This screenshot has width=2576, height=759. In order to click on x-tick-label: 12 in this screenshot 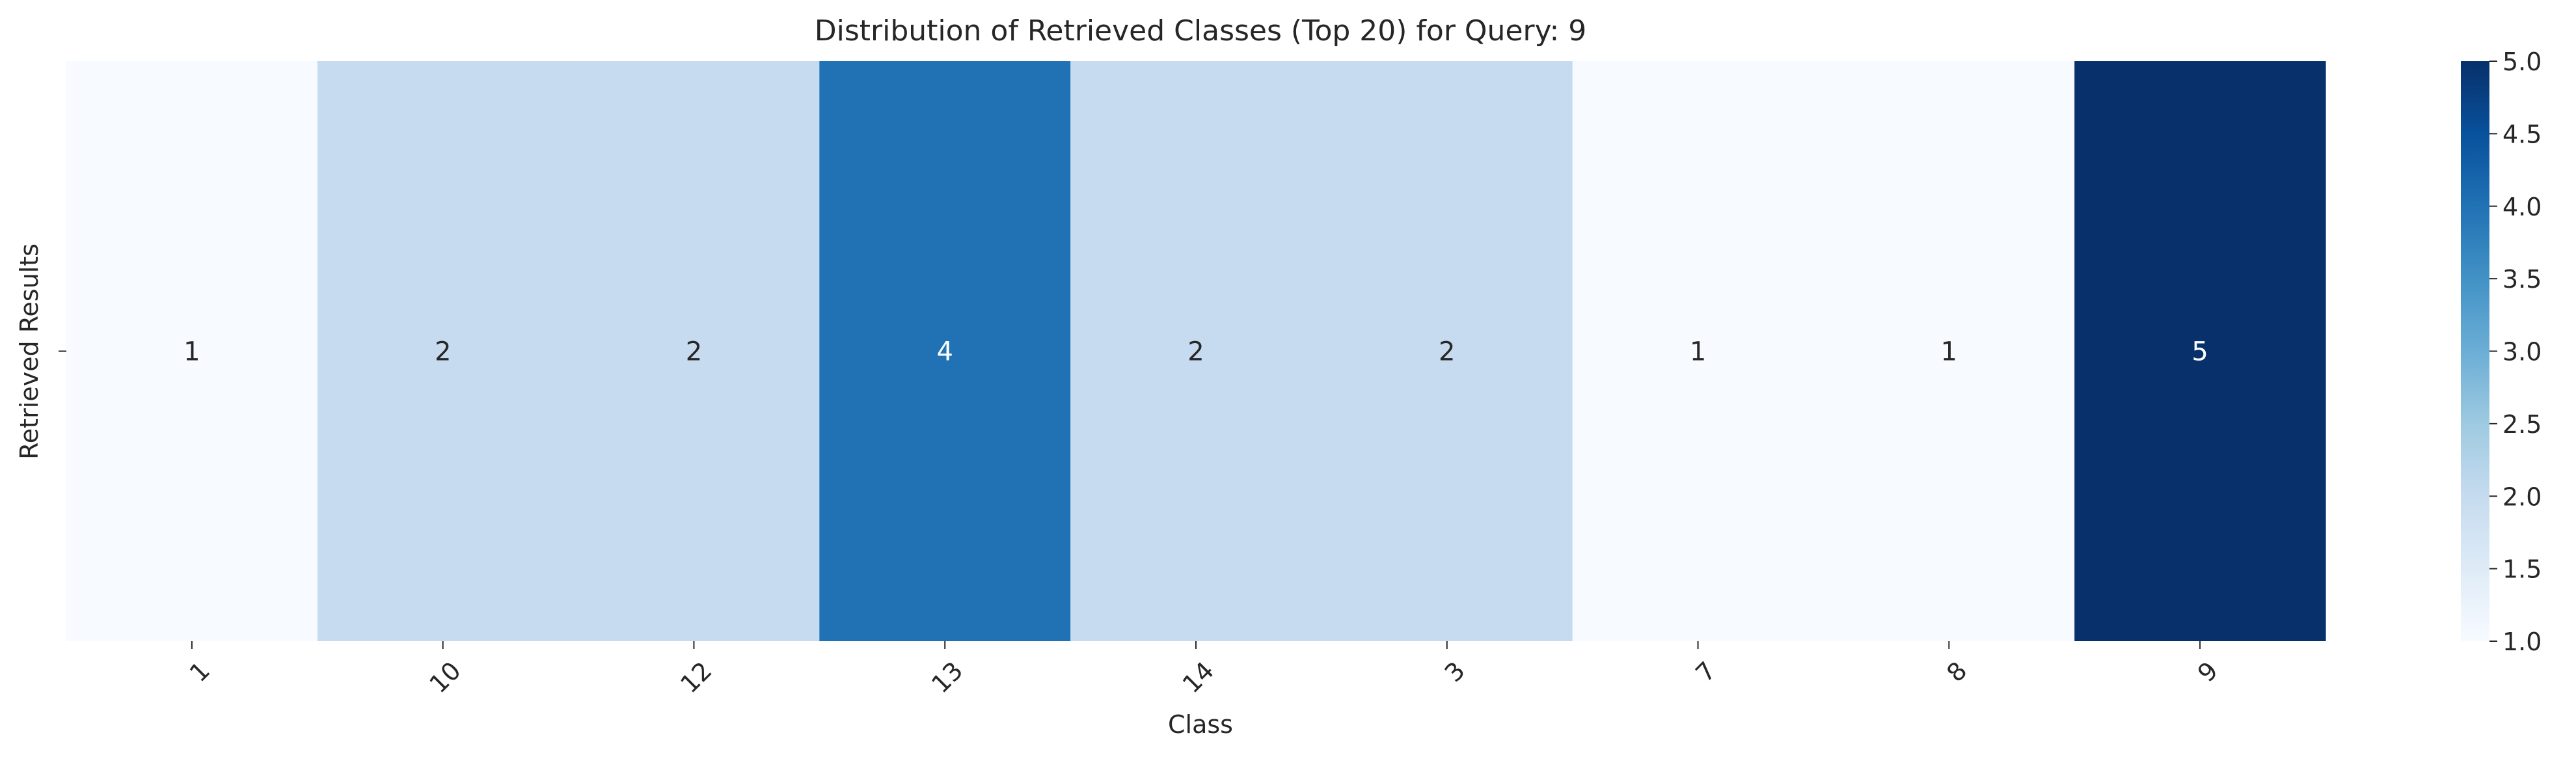, I will do `click(696, 677)`.